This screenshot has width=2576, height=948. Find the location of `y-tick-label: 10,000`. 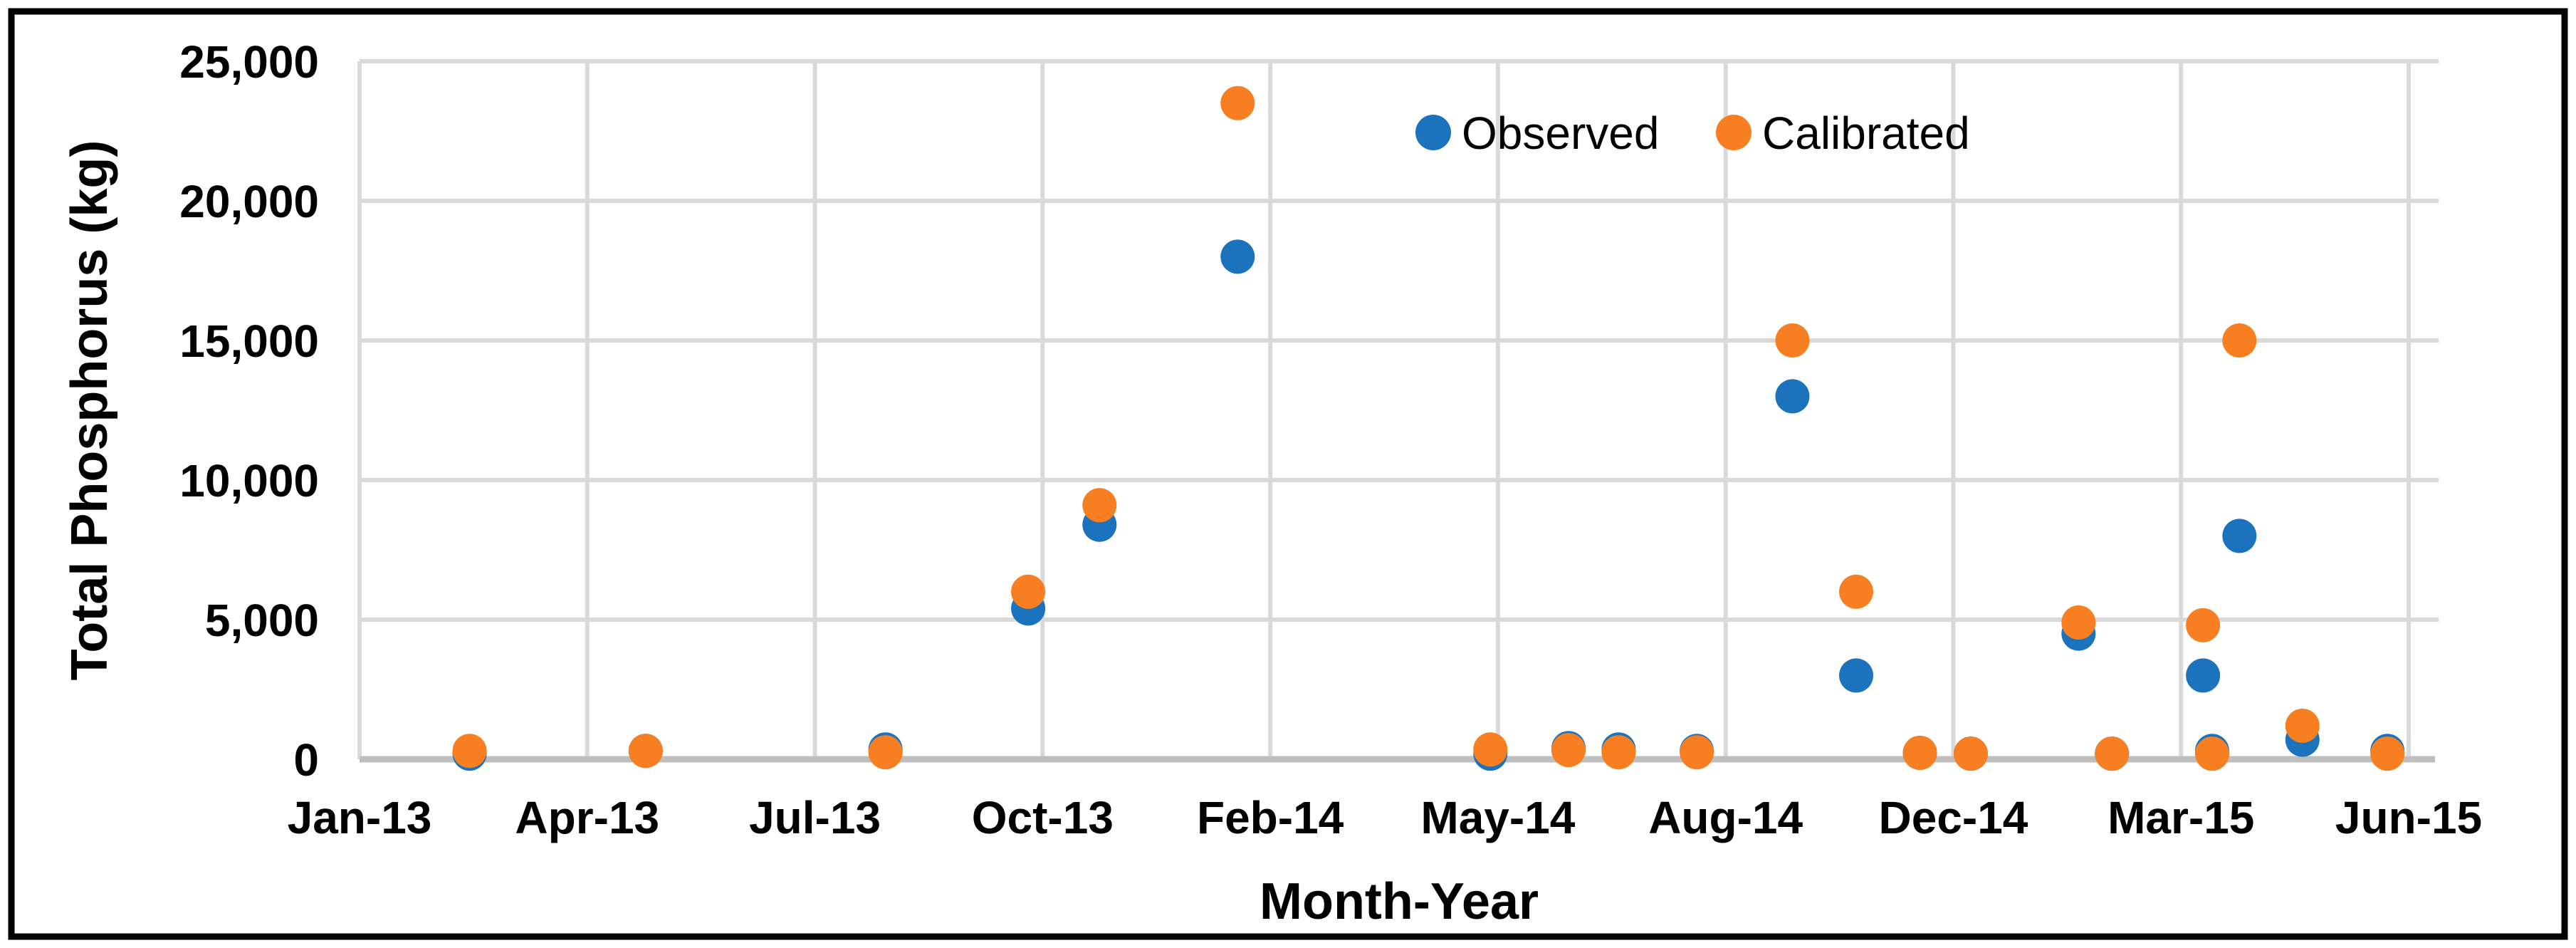

y-tick-label: 10,000 is located at coordinates (249, 480).